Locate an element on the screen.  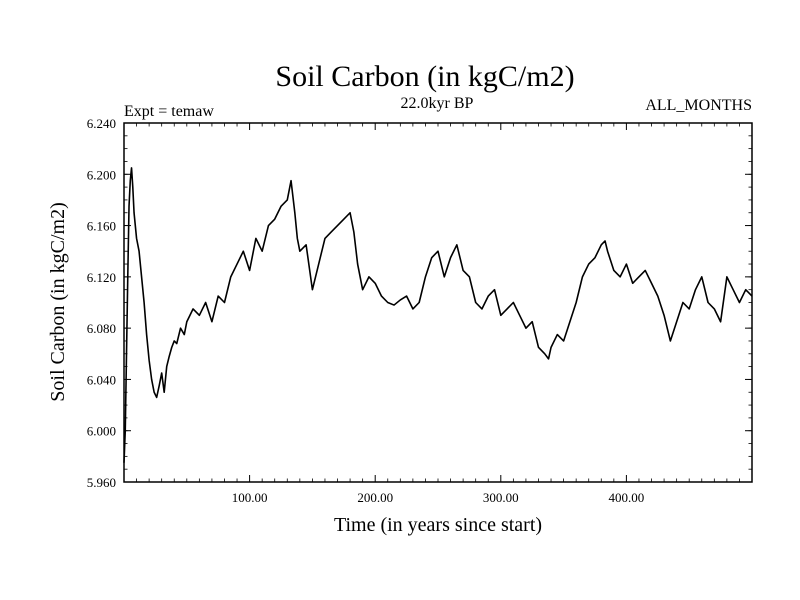
x-tick-label: 300.00 is located at coordinates (501, 497).